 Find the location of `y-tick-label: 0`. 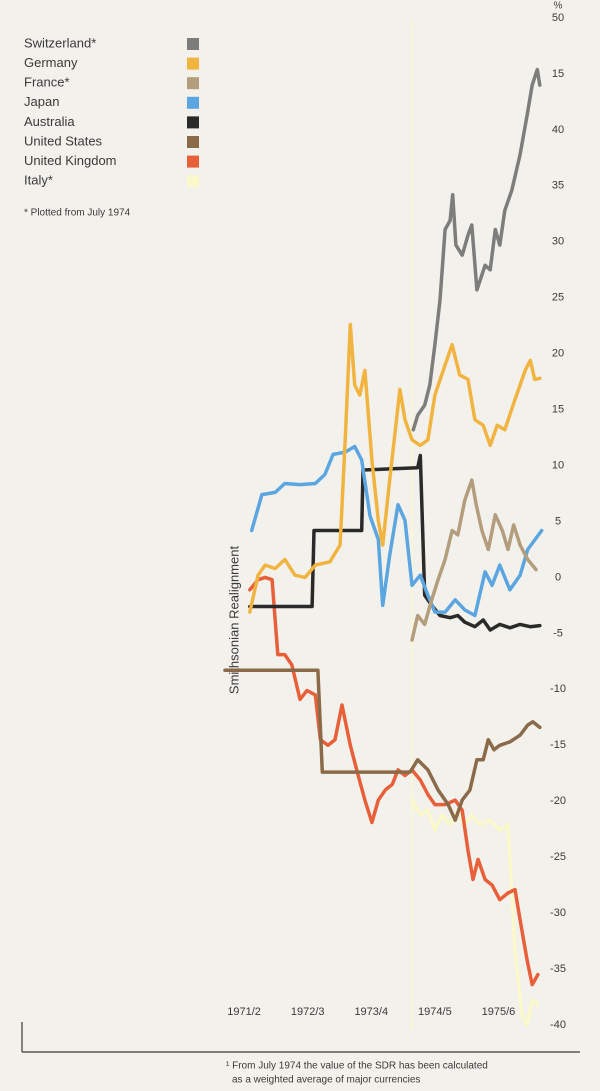

y-tick-label: 0 is located at coordinates (558, 577).